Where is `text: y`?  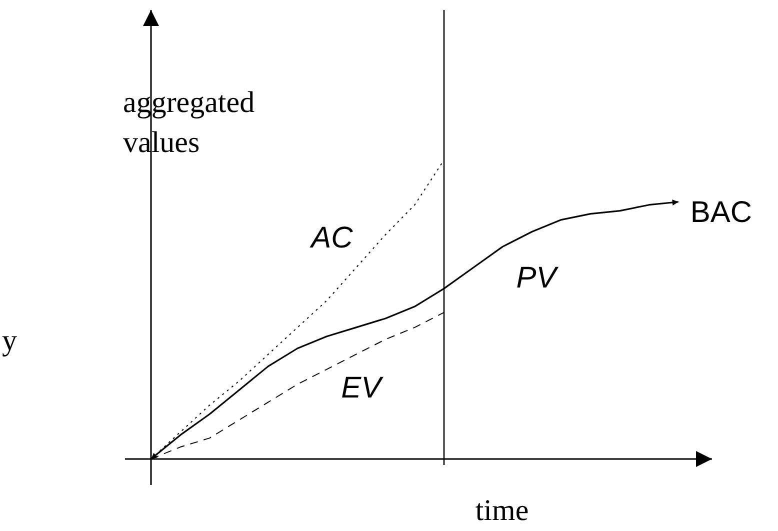
text: y is located at coordinates (9, 340).